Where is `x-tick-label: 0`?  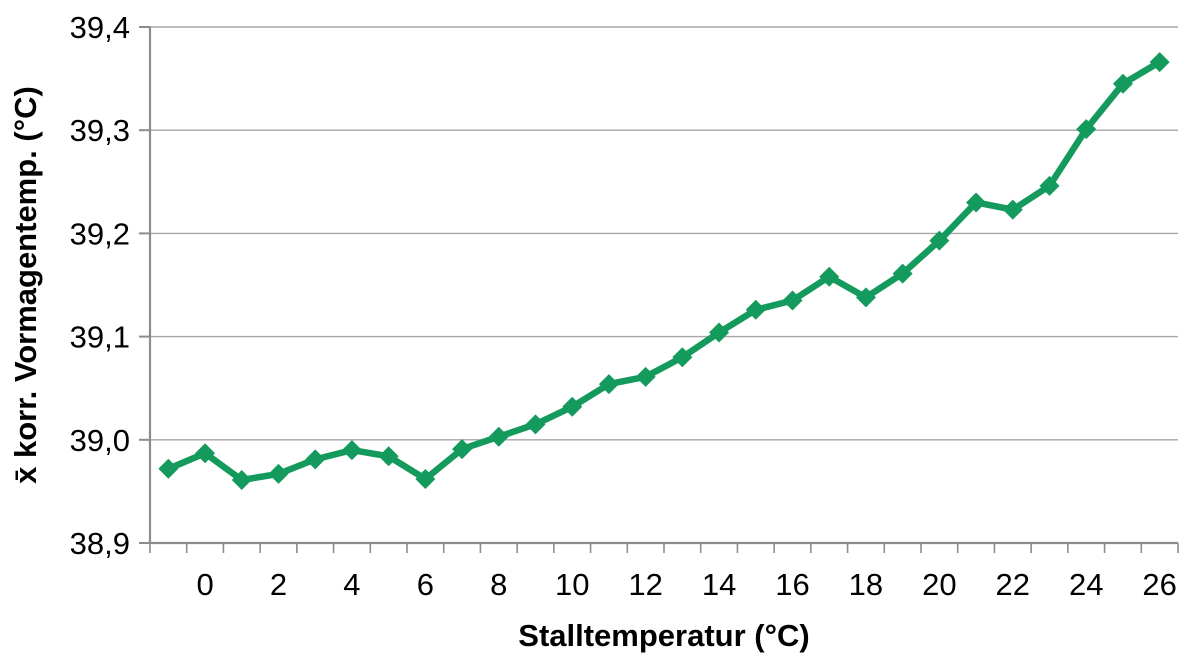
x-tick-label: 0 is located at coordinates (204, 584).